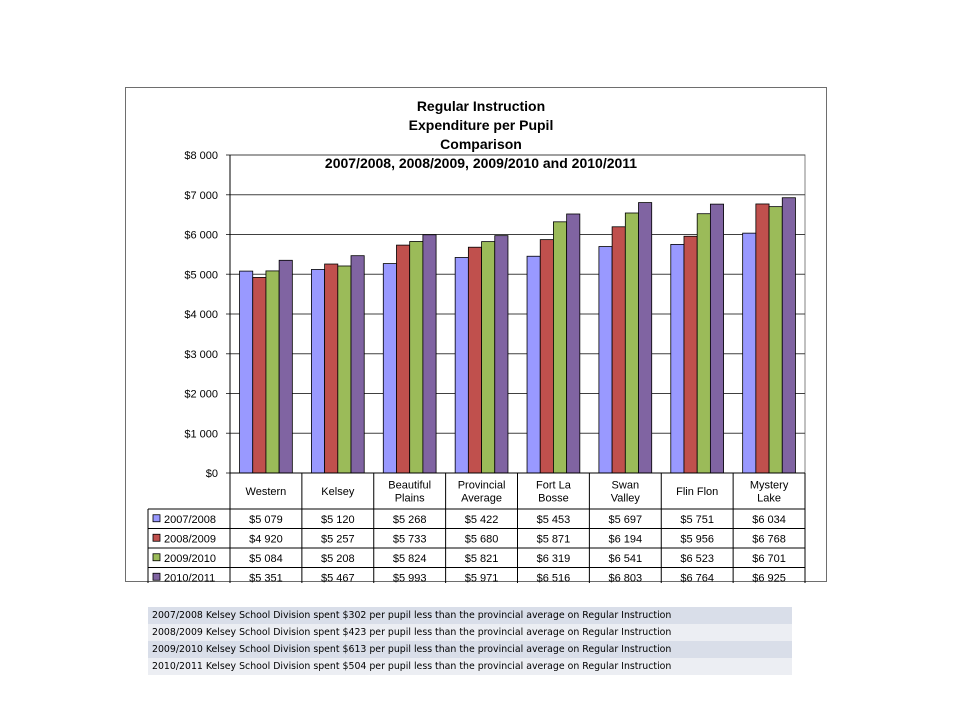 The width and height of the screenshot is (960, 720). What do you see at coordinates (190, 539) in the screenshot?
I see `series-name: 2008/2009` at bounding box center [190, 539].